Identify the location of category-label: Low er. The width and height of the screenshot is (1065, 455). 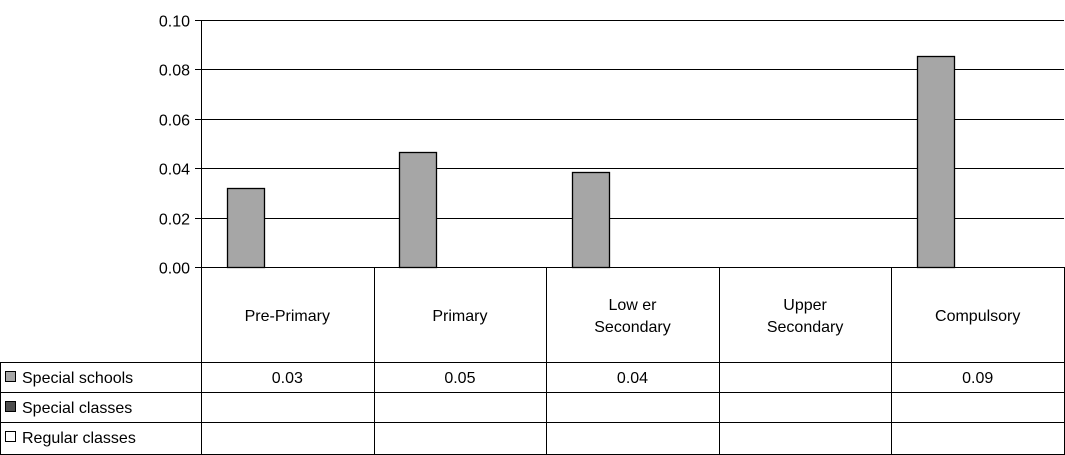
(632, 305).